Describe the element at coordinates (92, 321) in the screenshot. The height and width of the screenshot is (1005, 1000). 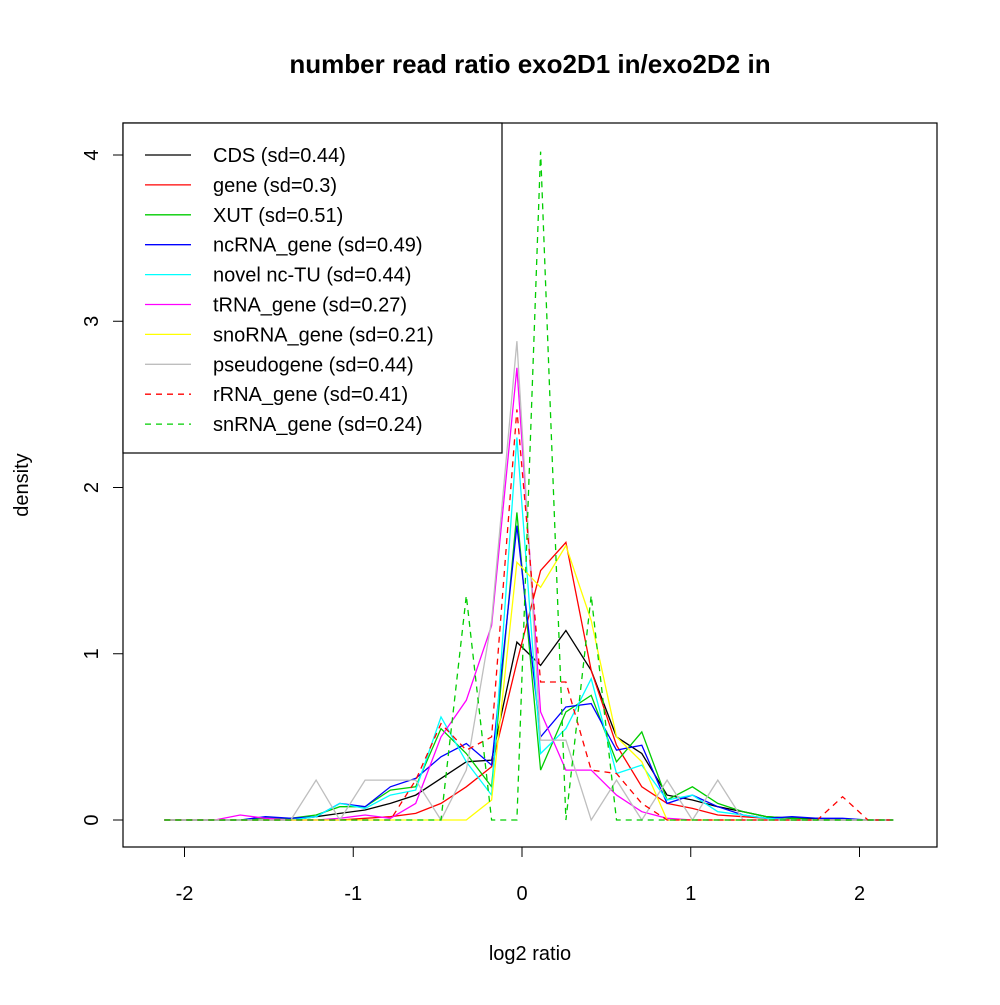
I see `y-tick-label: 3` at that location.